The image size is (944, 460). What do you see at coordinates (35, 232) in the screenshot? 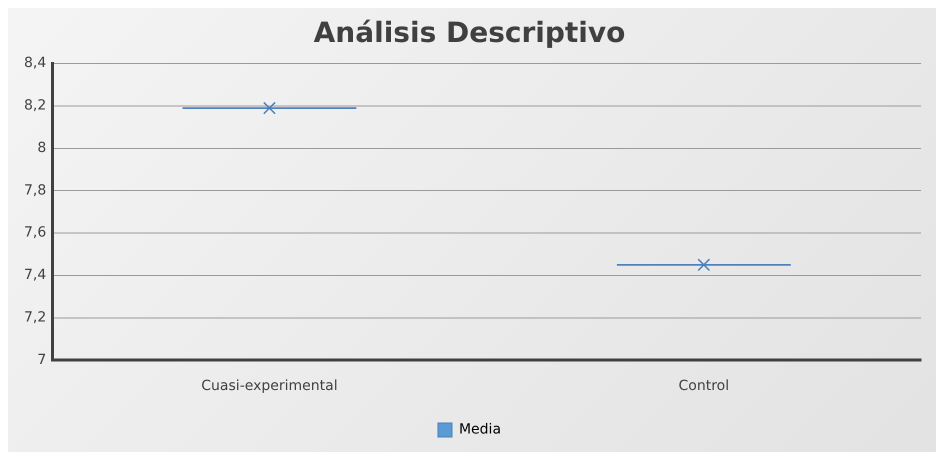
I see `y-tick-label: 7,6` at bounding box center [35, 232].